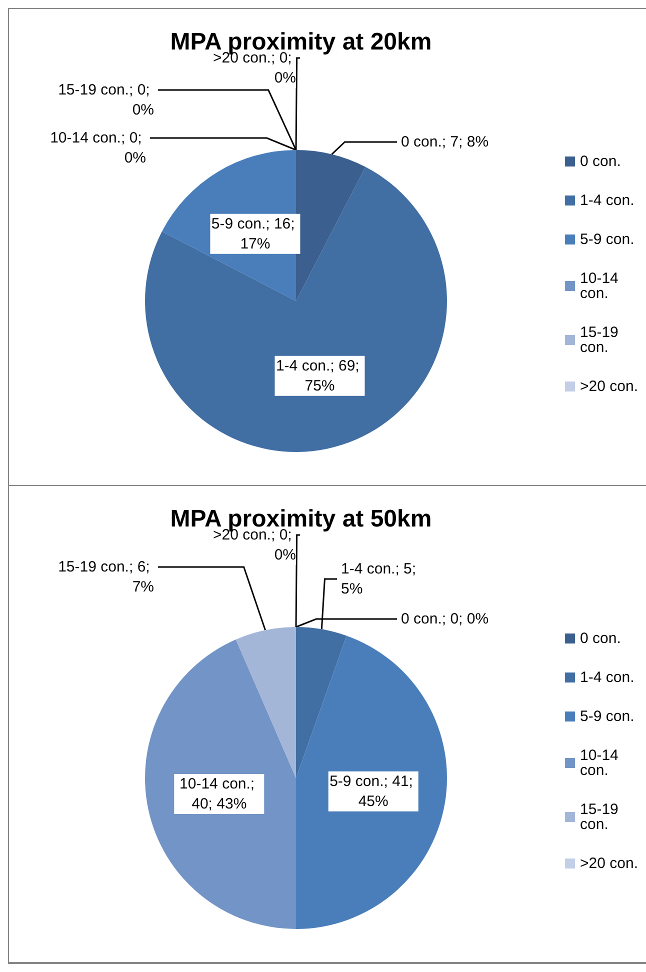 Image resolution: width=646 pixels, height=972 pixels. What do you see at coordinates (445, 619) in the screenshot?
I see `text: 0 con.; 0; 0%` at bounding box center [445, 619].